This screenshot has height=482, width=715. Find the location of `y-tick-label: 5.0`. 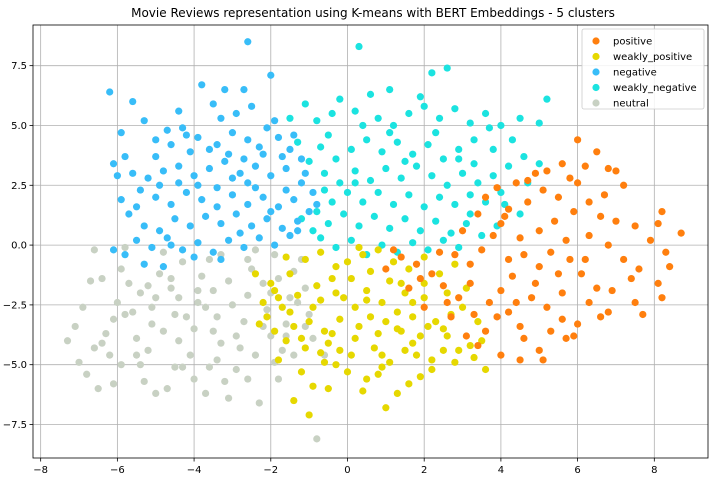

y-tick-label: 5.0 is located at coordinates (19, 126).